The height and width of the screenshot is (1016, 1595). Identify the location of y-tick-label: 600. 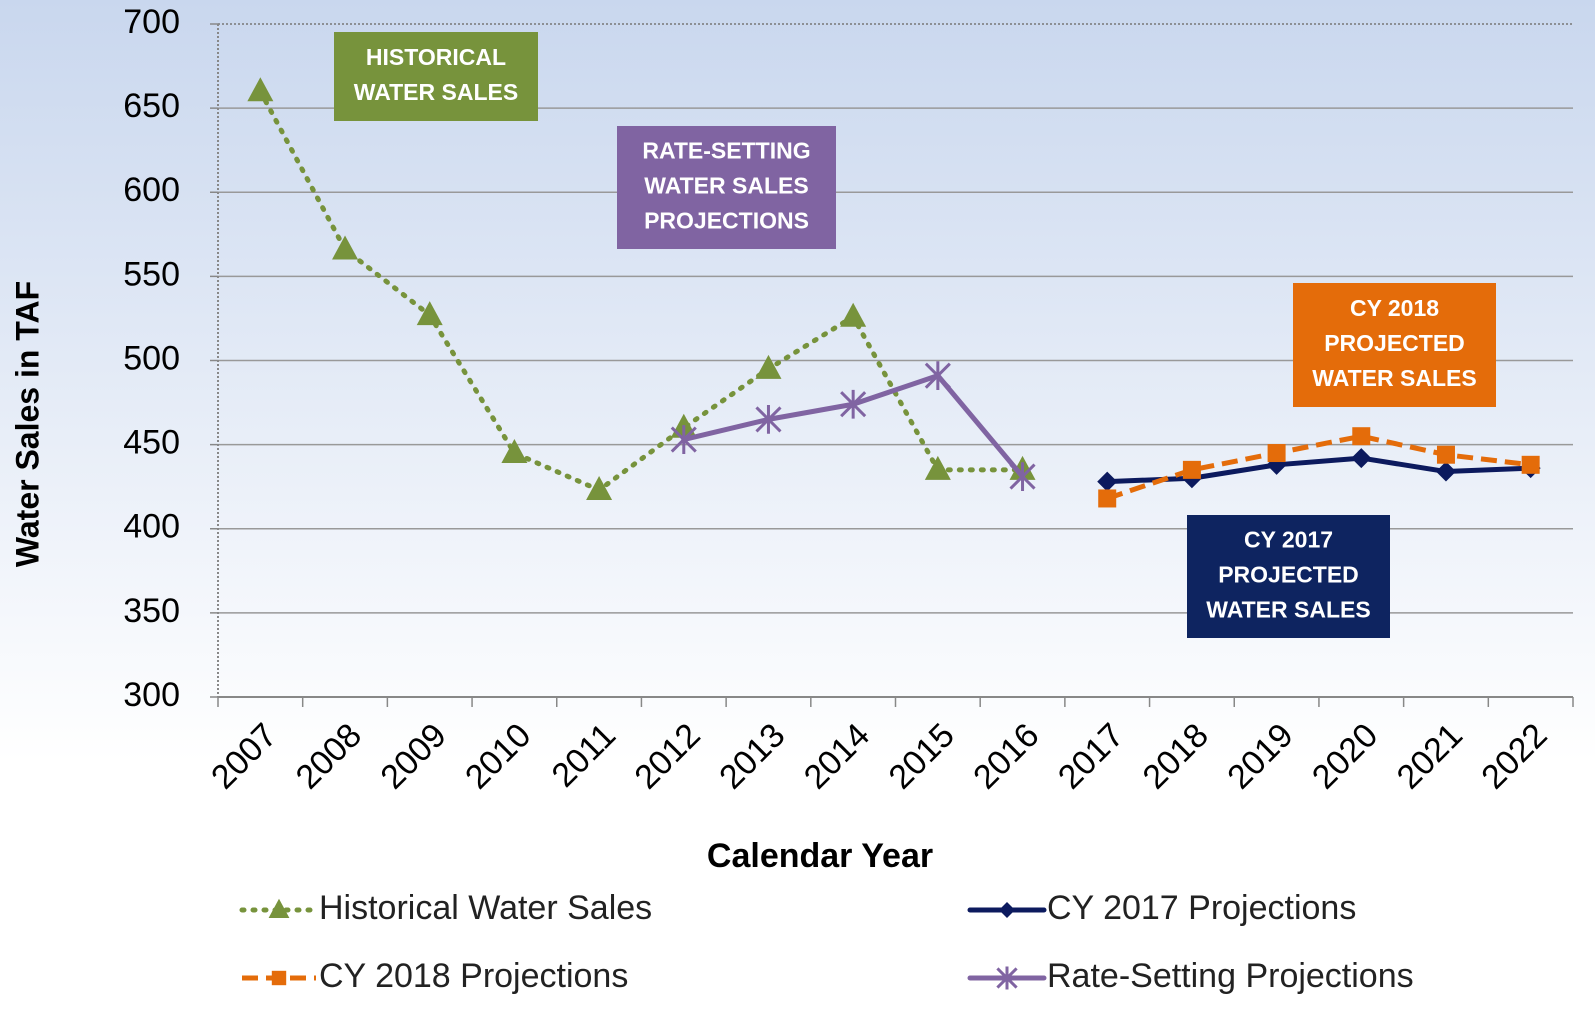
(151, 190).